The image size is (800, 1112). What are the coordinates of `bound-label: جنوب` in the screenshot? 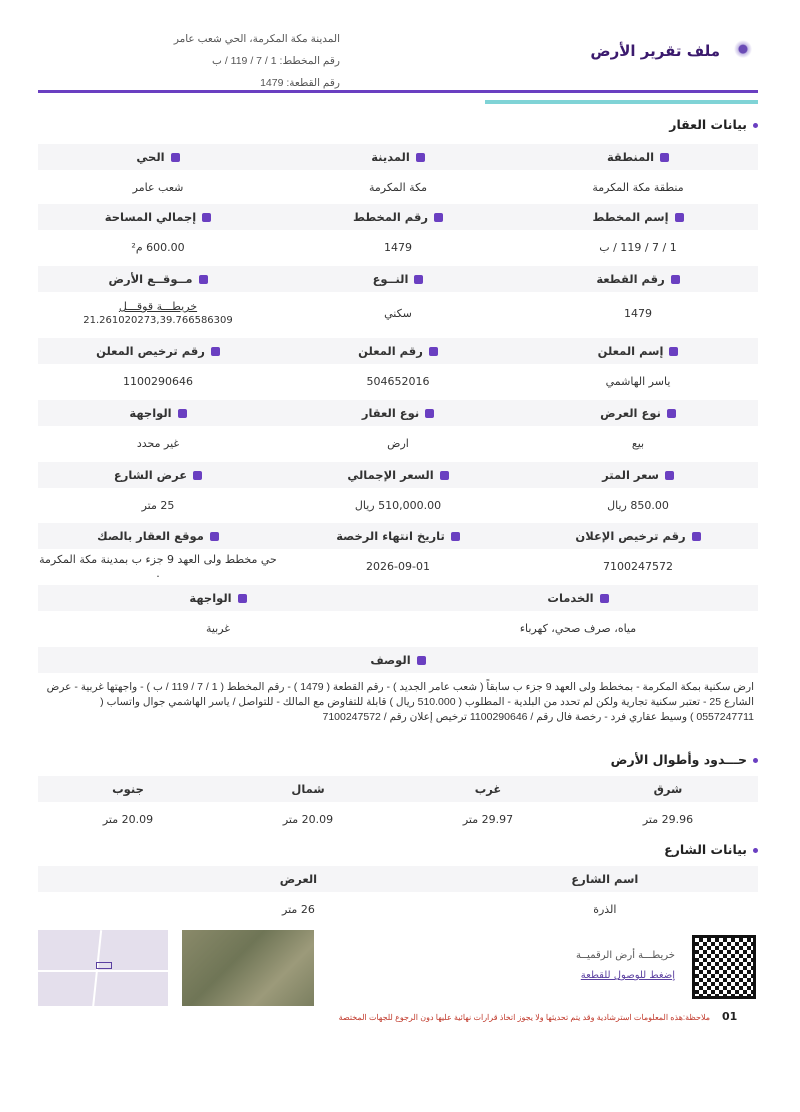 It's located at (128, 789).